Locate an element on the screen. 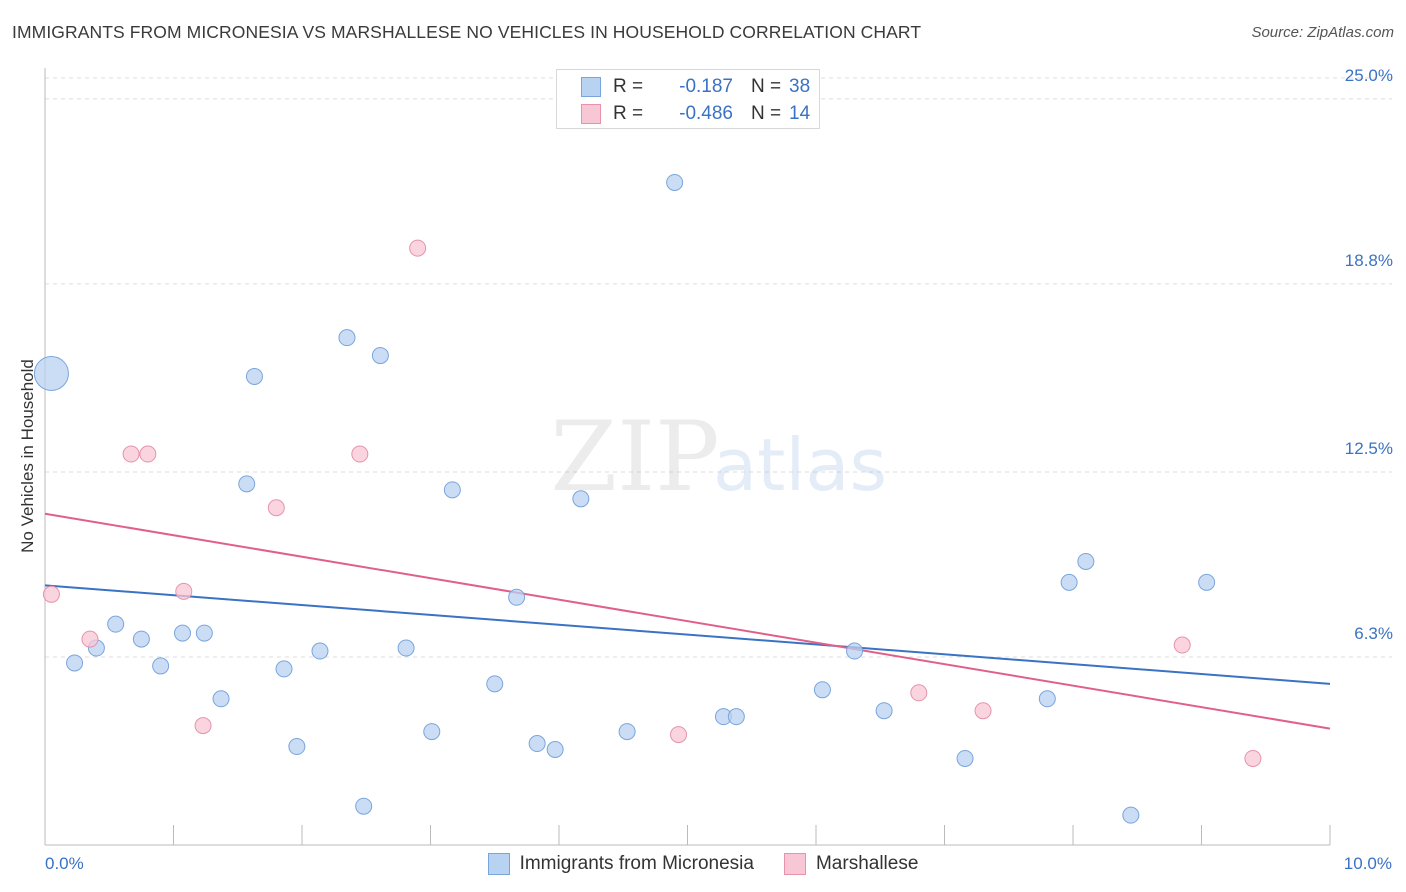 The height and width of the screenshot is (892, 1406). legend-item-micronesia: Immigrants from Micronesia is located at coordinates (620, 864).